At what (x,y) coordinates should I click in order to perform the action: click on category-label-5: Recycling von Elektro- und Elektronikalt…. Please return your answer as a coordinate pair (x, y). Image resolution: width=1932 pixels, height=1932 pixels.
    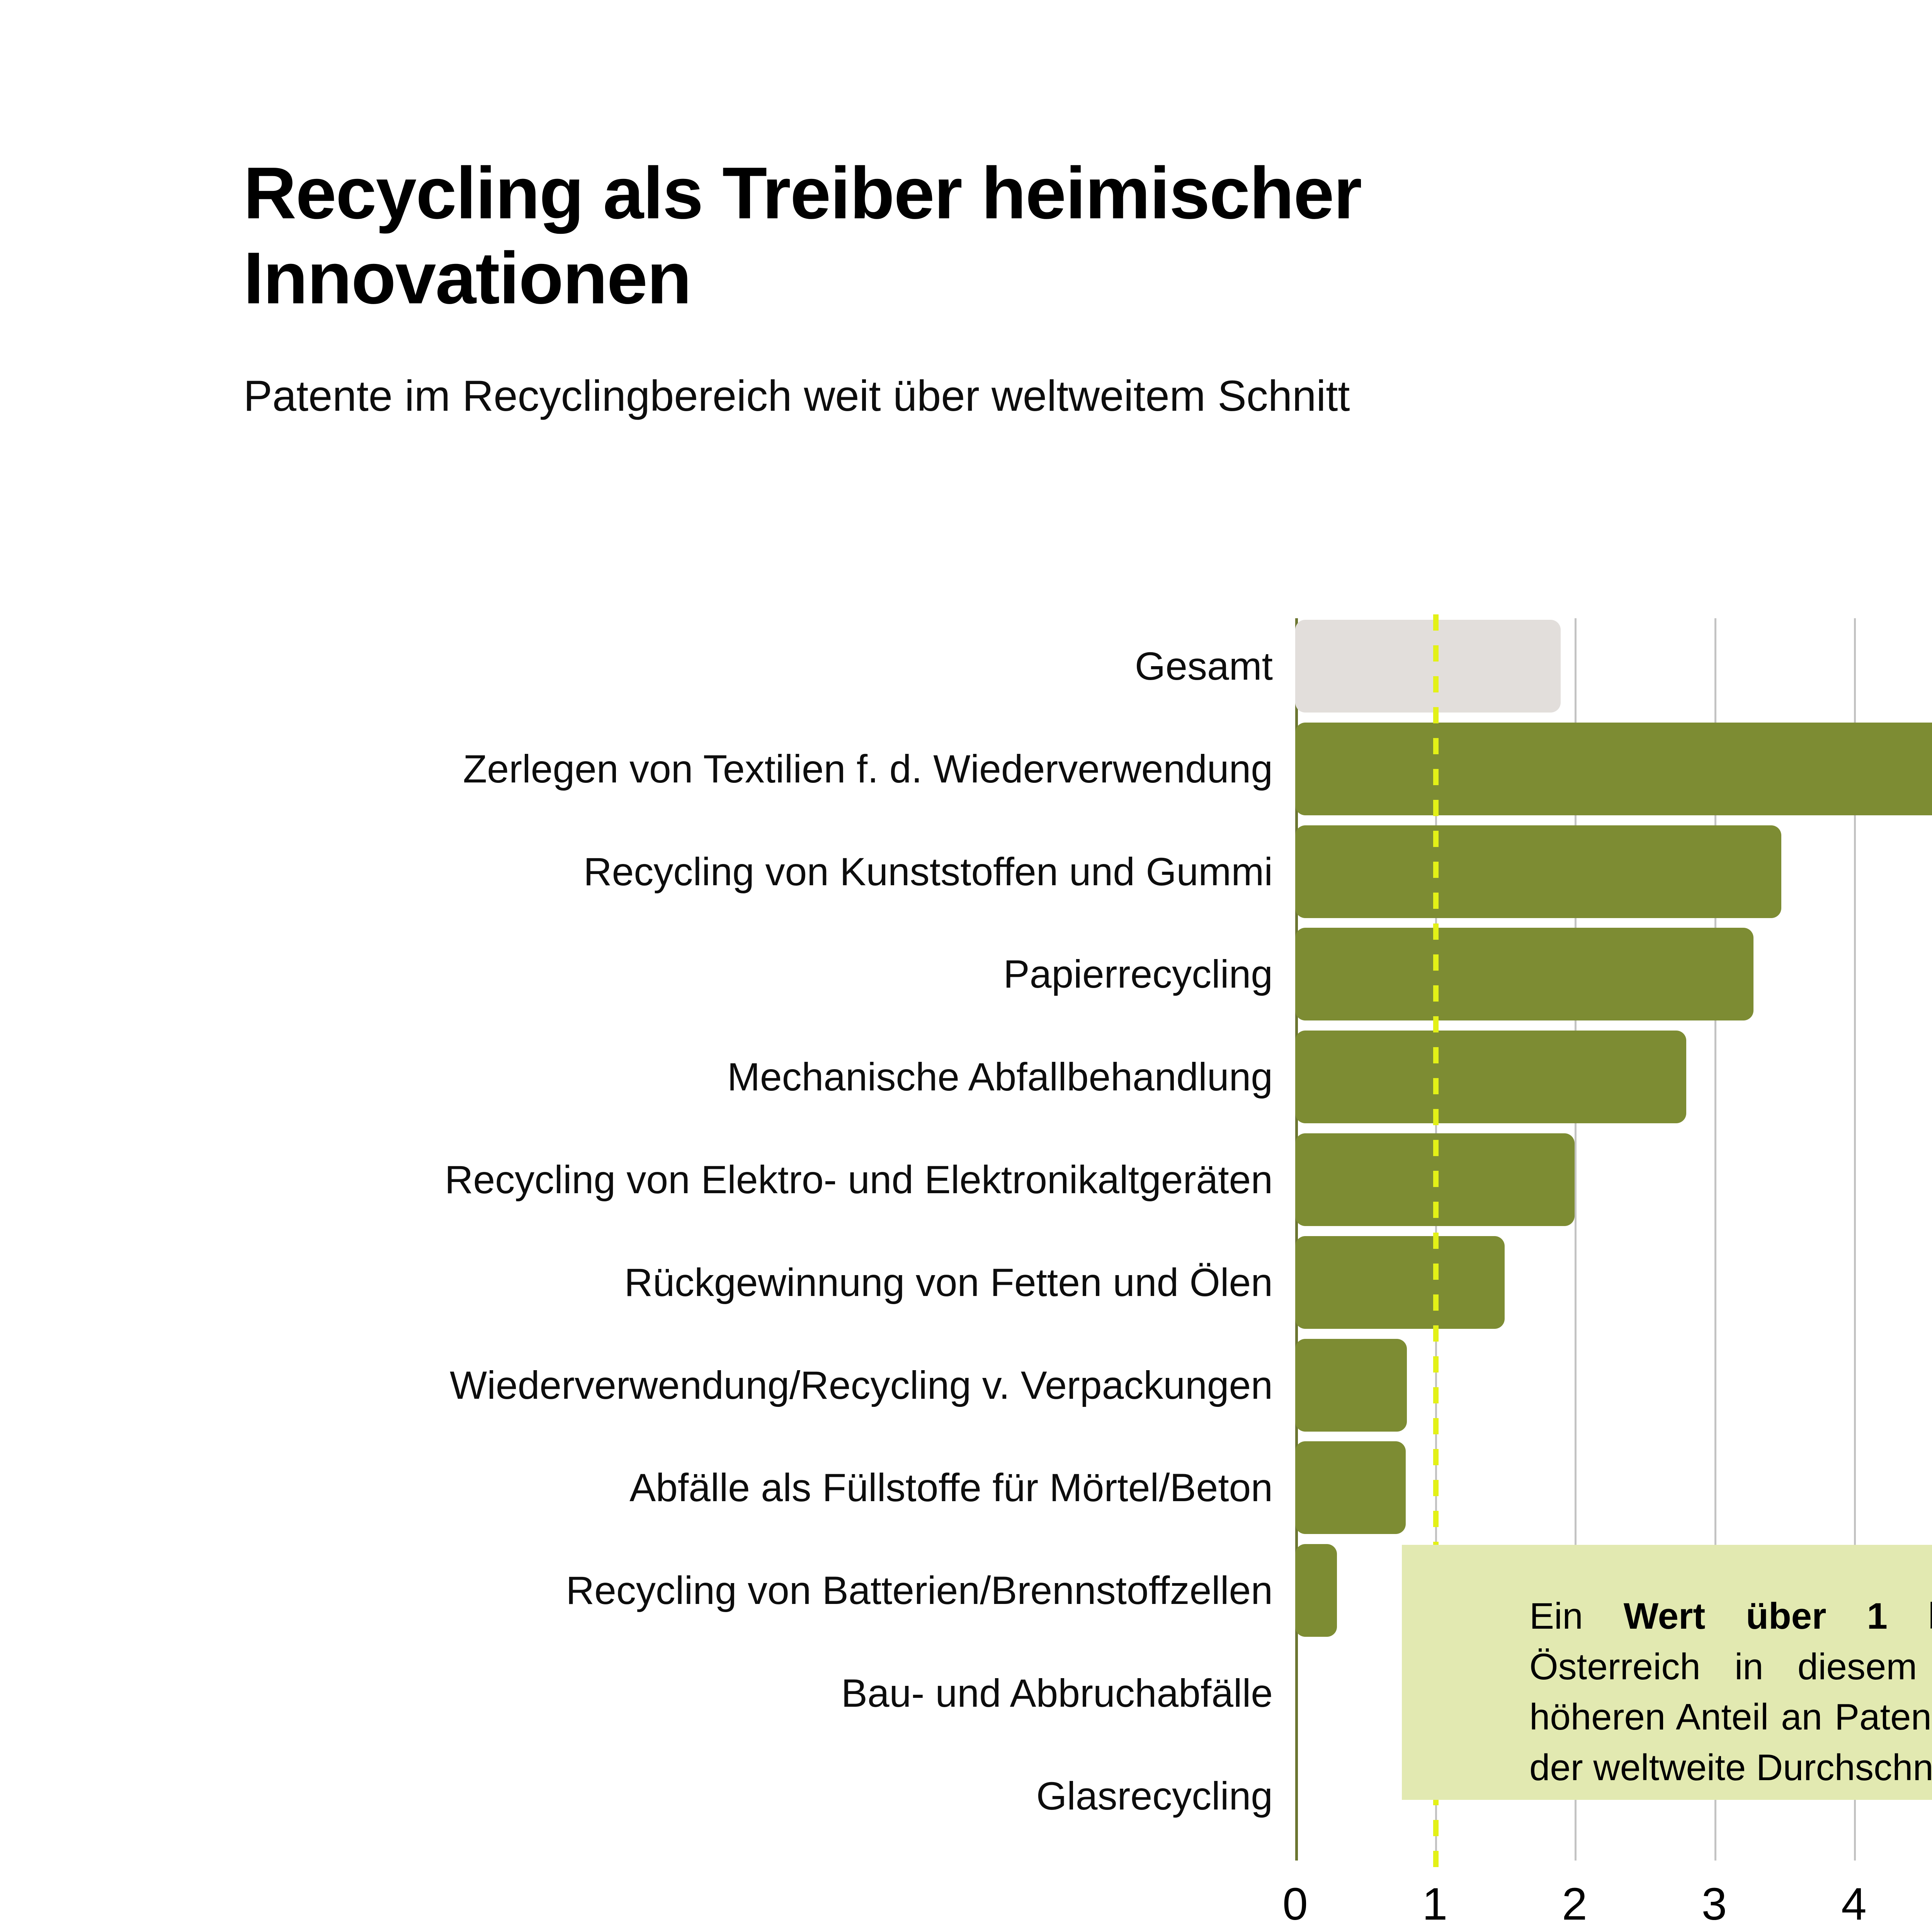
    Looking at the image, I should click on (858, 1180).